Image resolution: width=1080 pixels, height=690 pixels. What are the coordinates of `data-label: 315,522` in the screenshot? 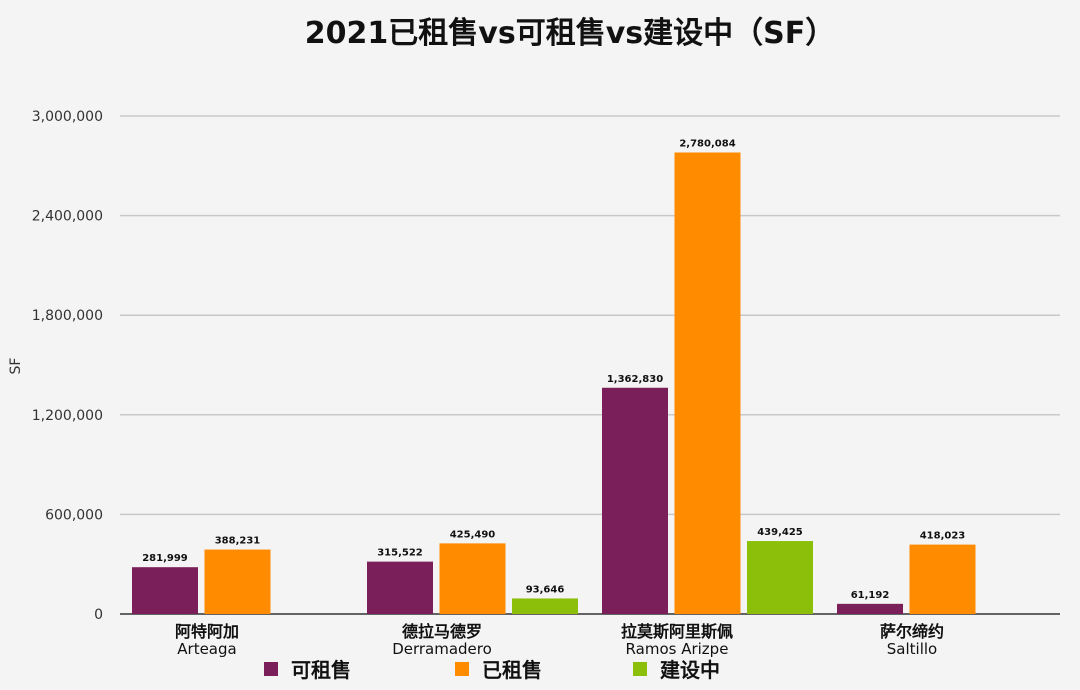 It's located at (400, 553).